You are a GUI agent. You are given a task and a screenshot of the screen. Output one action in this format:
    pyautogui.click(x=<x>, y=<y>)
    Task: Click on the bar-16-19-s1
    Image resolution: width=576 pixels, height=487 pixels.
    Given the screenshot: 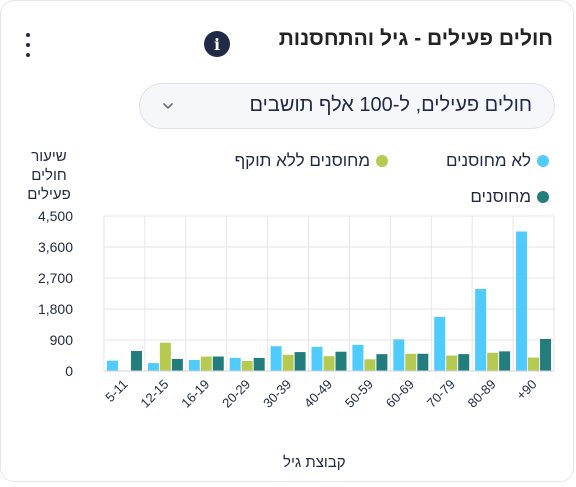 What is the action you would take?
    pyautogui.click(x=206, y=363)
    